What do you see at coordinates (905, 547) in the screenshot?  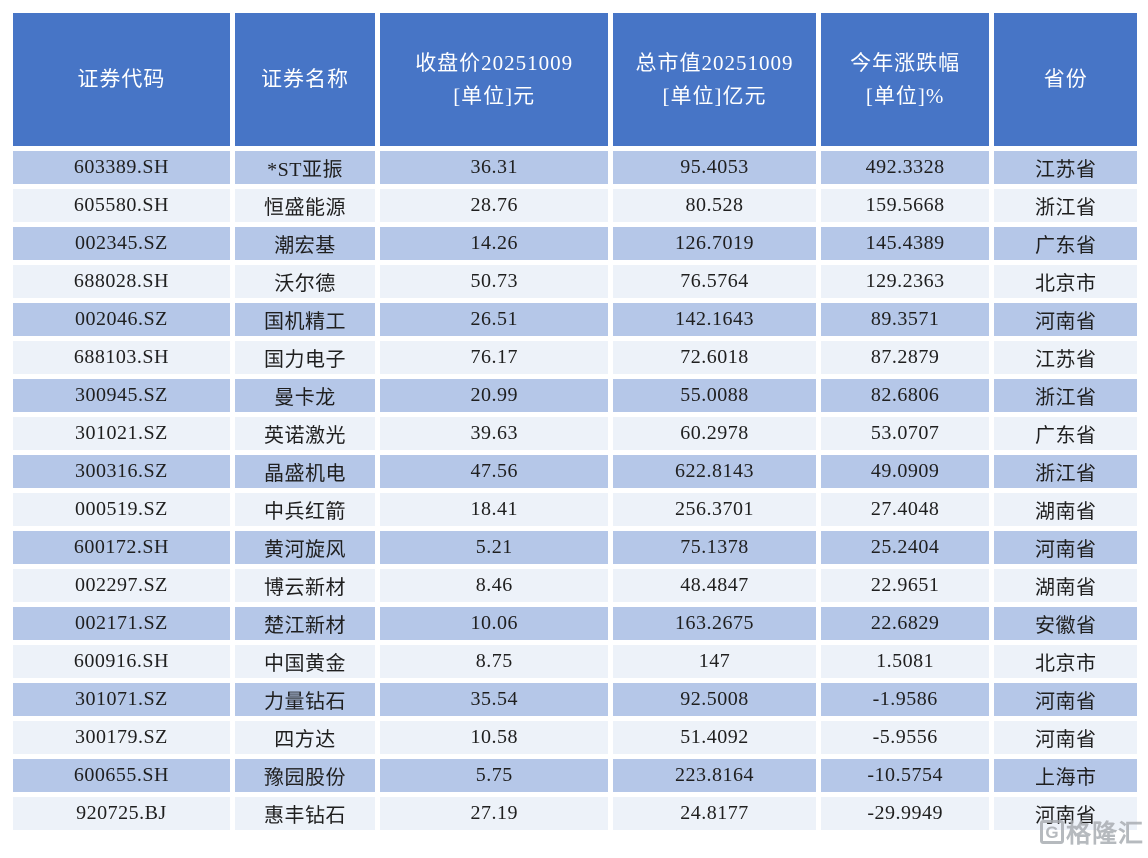 I see `cell-change: 25.2404` at bounding box center [905, 547].